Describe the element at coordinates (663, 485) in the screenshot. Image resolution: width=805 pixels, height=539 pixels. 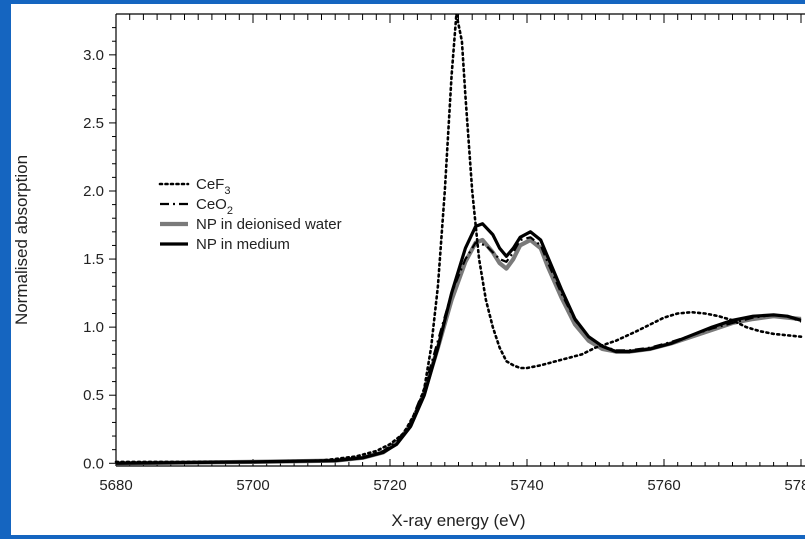
I see `x-tick-label: 5760` at that location.